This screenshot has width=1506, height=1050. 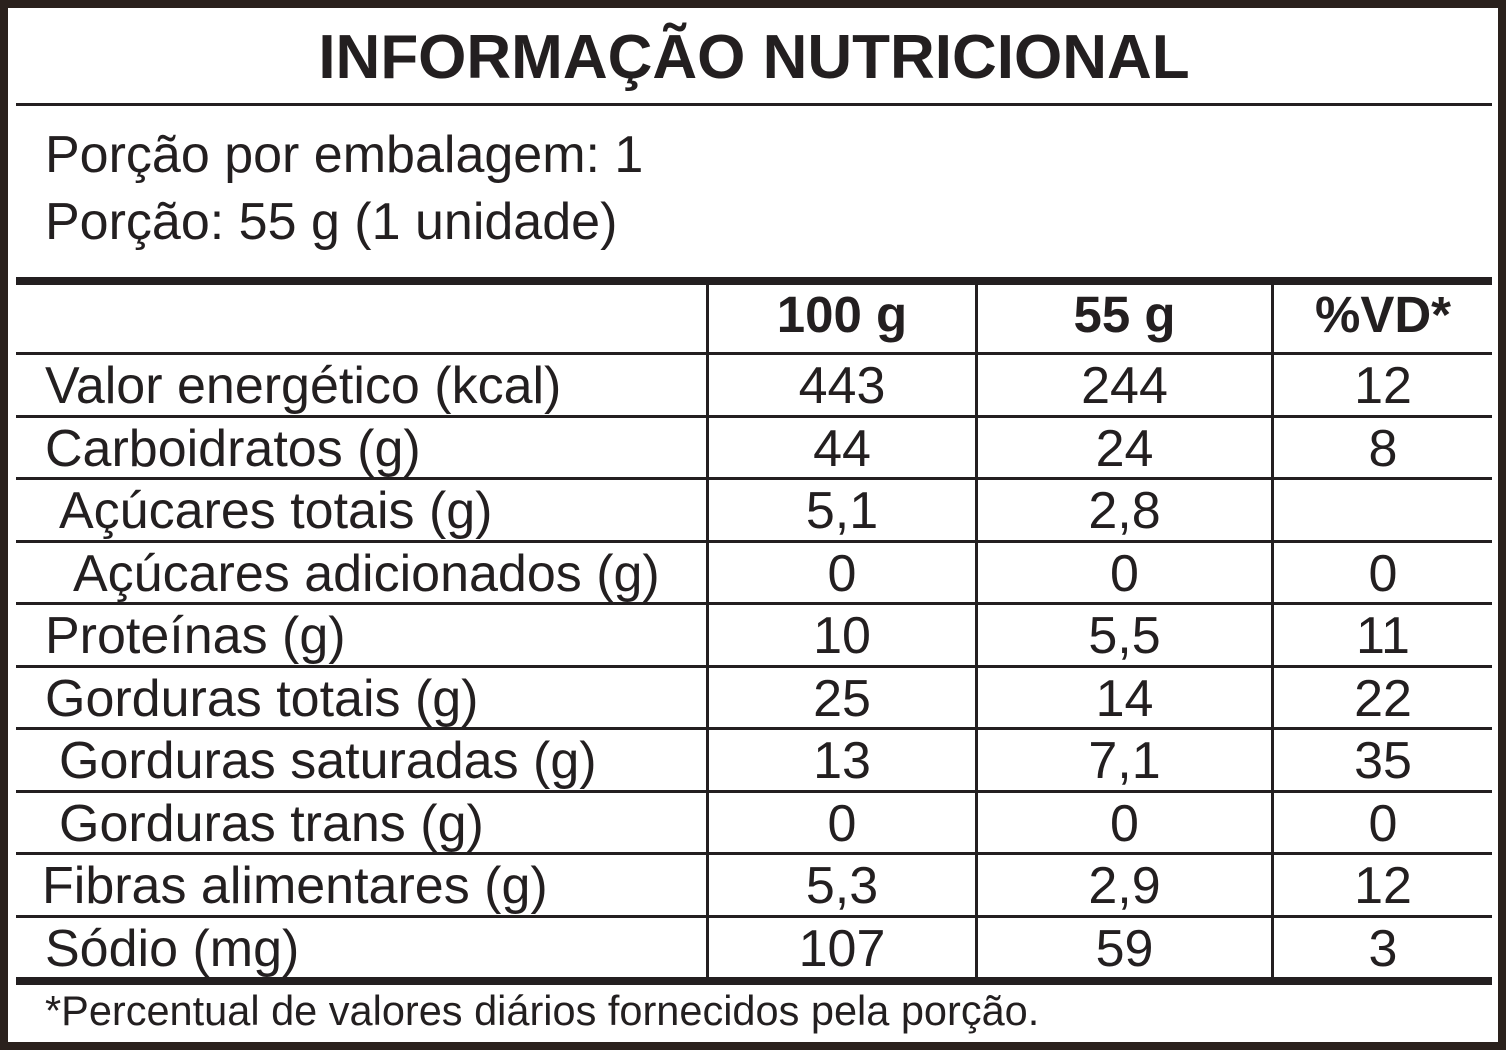 What do you see at coordinates (1124, 448) in the screenshot?
I see `value-per-serving: 24` at bounding box center [1124, 448].